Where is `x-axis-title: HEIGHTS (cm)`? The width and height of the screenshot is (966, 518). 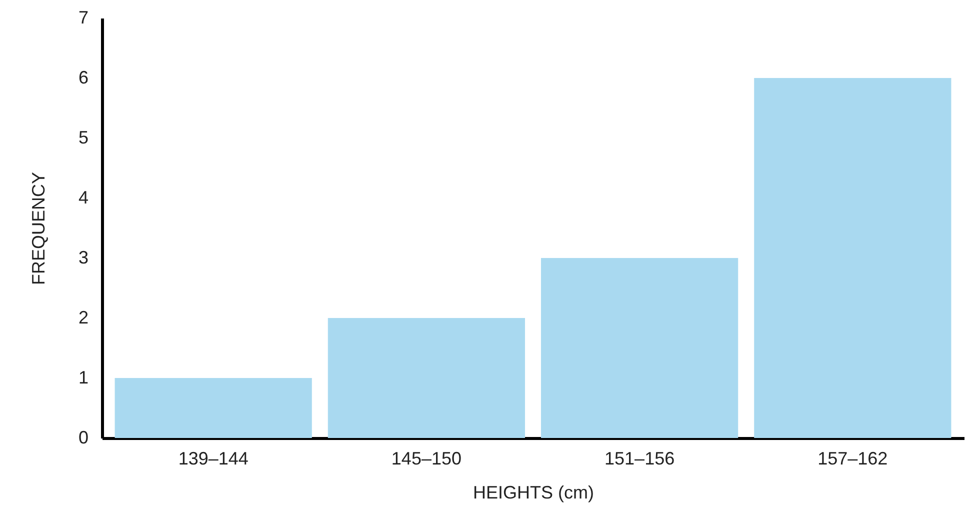
x-axis-title: HEIGHTS (cm) is located at coordinates (533, 492).